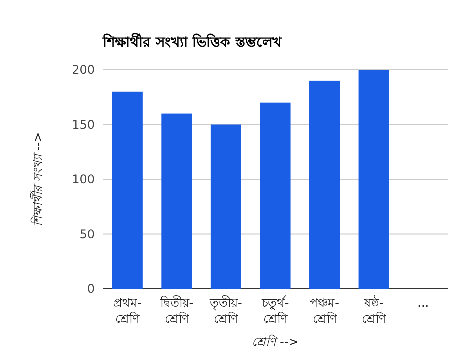 The image size is (474, 358). What do you see at coordinates (91, 289) in the screenshot?
I see `y-tick-label: 0` at bounding box center [91, 289].